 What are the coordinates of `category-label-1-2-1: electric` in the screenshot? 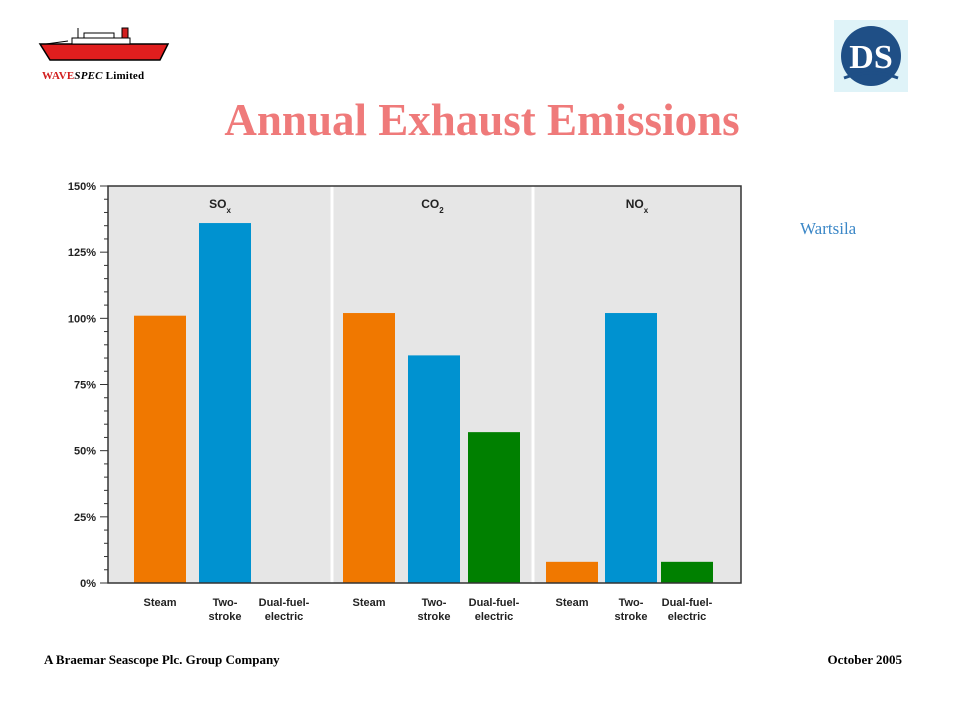 It's located at (494, 617).